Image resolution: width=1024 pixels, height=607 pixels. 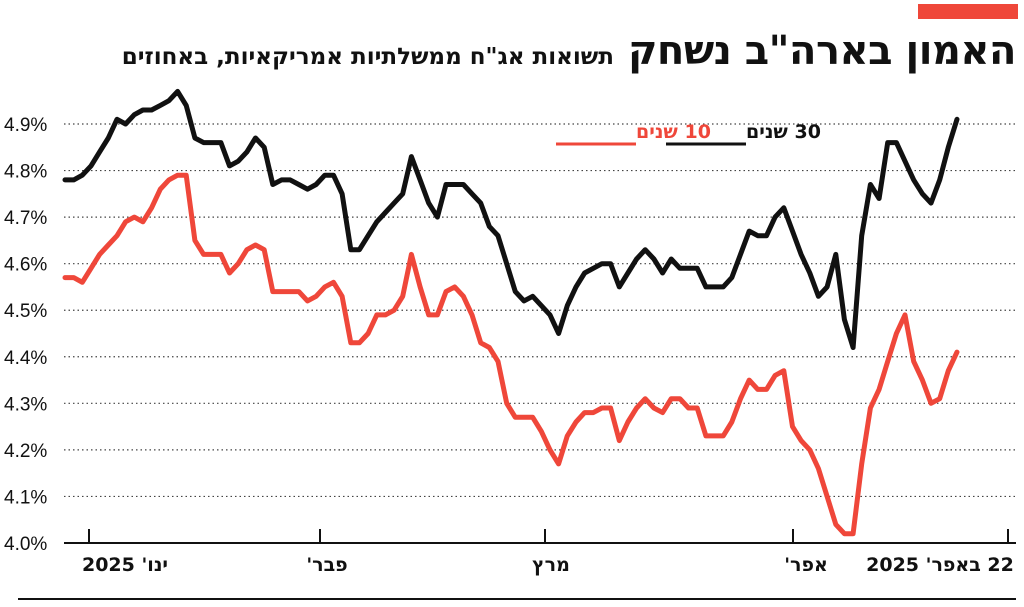 What do you see at coordinates (25, 265) in the screenshot?
I see `y-tick-label: 4.6%` at bounding box center [25, 265].